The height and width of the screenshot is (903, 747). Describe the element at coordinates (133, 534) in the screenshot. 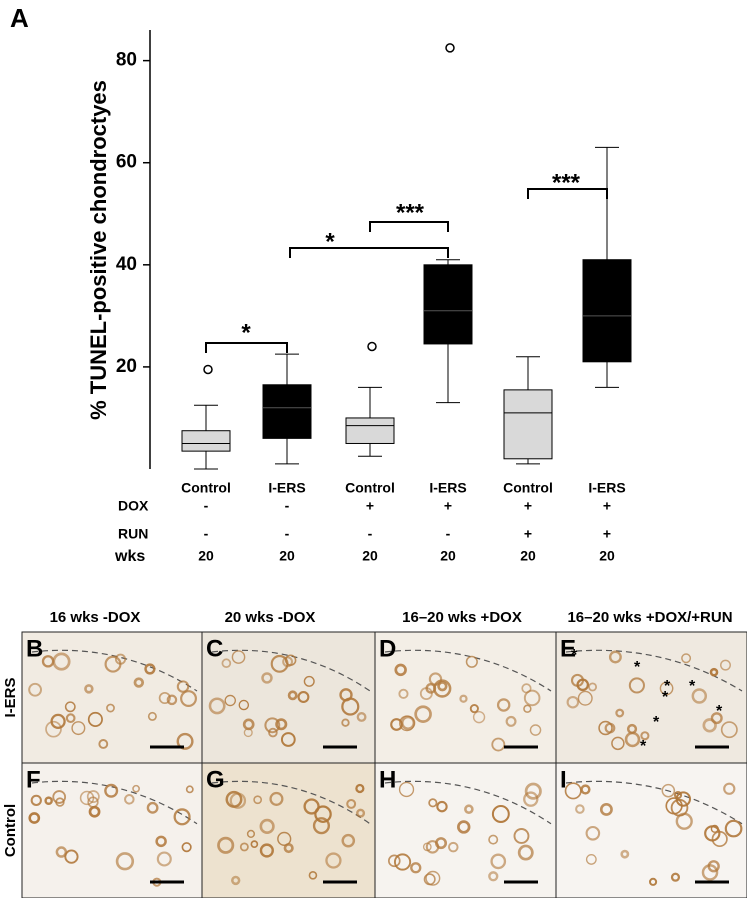

I see `condition-label: RUN` at that location.